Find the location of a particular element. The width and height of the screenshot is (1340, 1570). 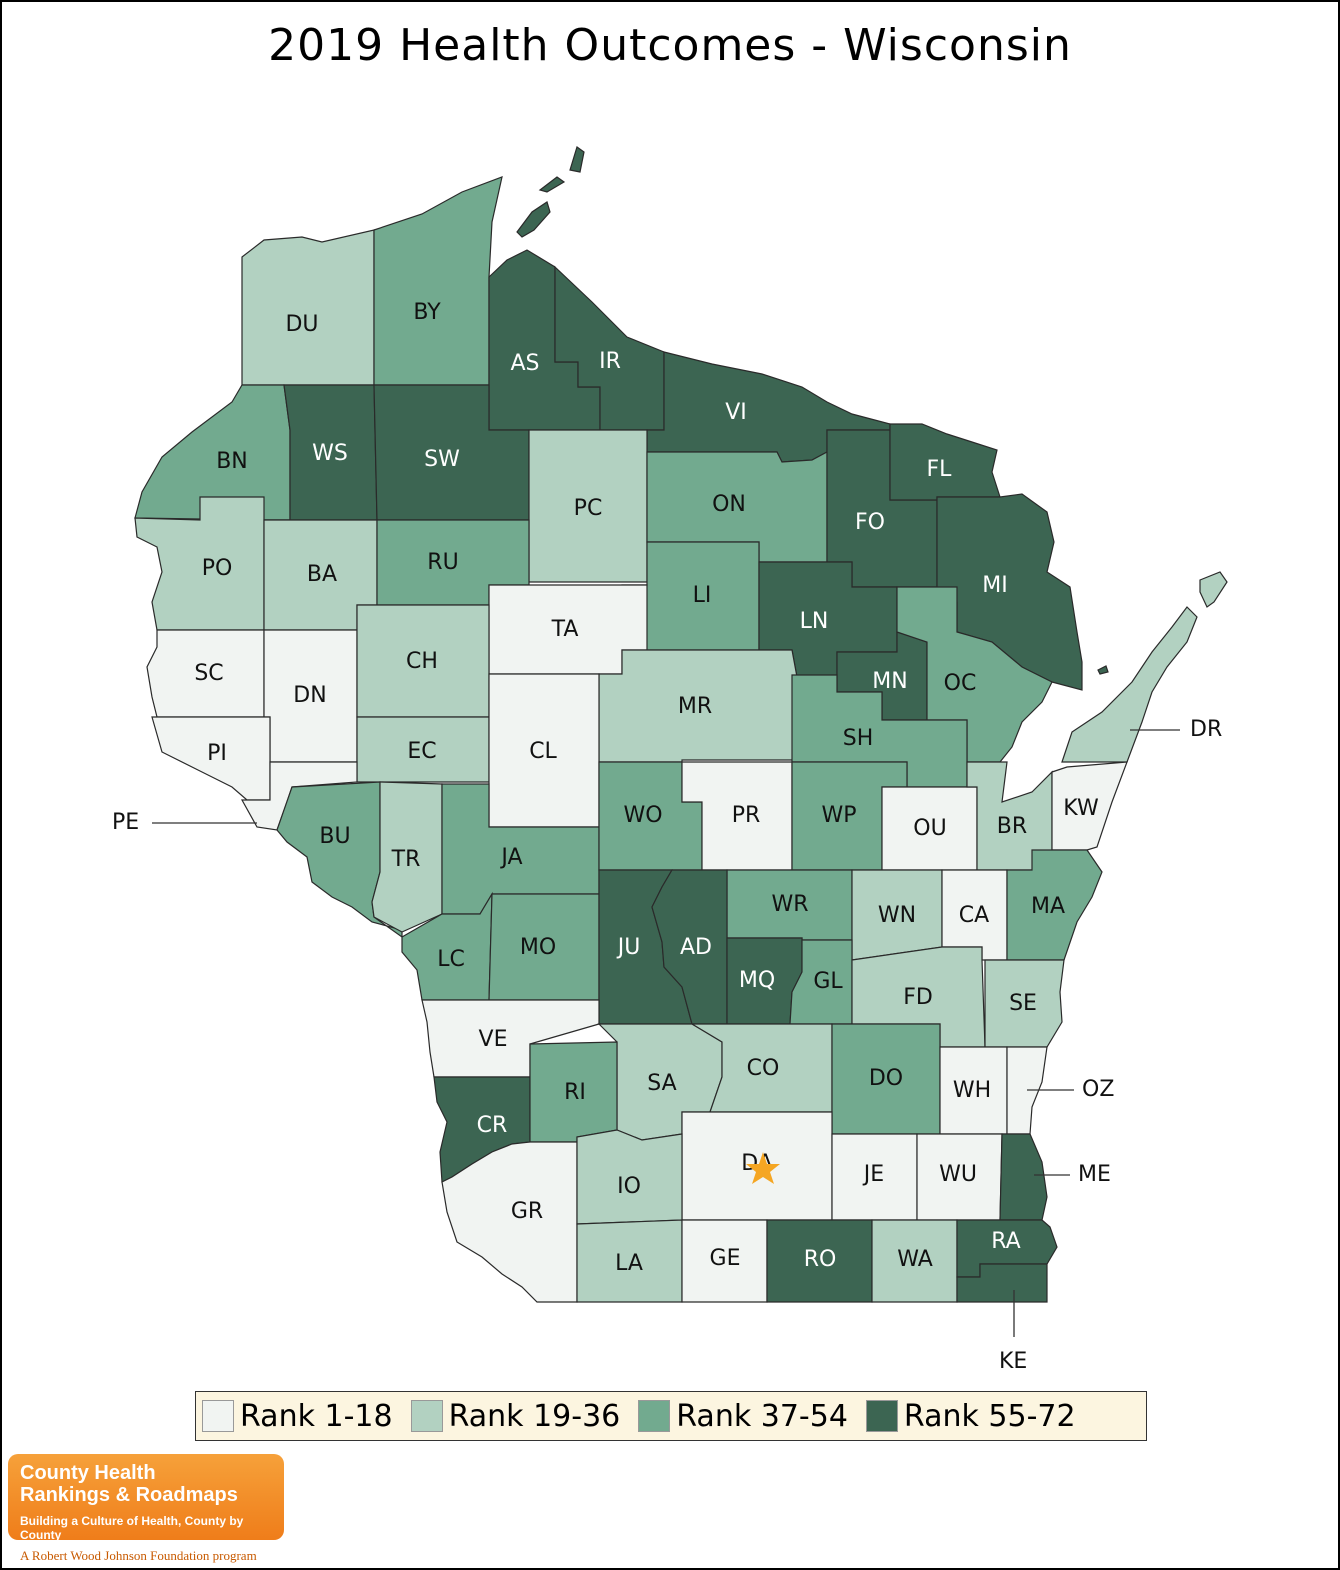

county-ma is located at coordinates (1054, 905).